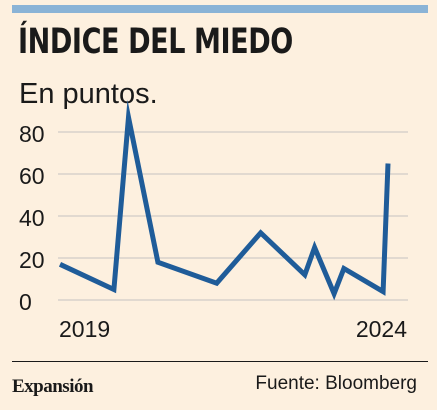  Describe the element at coordinates (155, 42) in the screenshot. I see `chart-title: ÍNDICE DEL MIEDO` at that location.